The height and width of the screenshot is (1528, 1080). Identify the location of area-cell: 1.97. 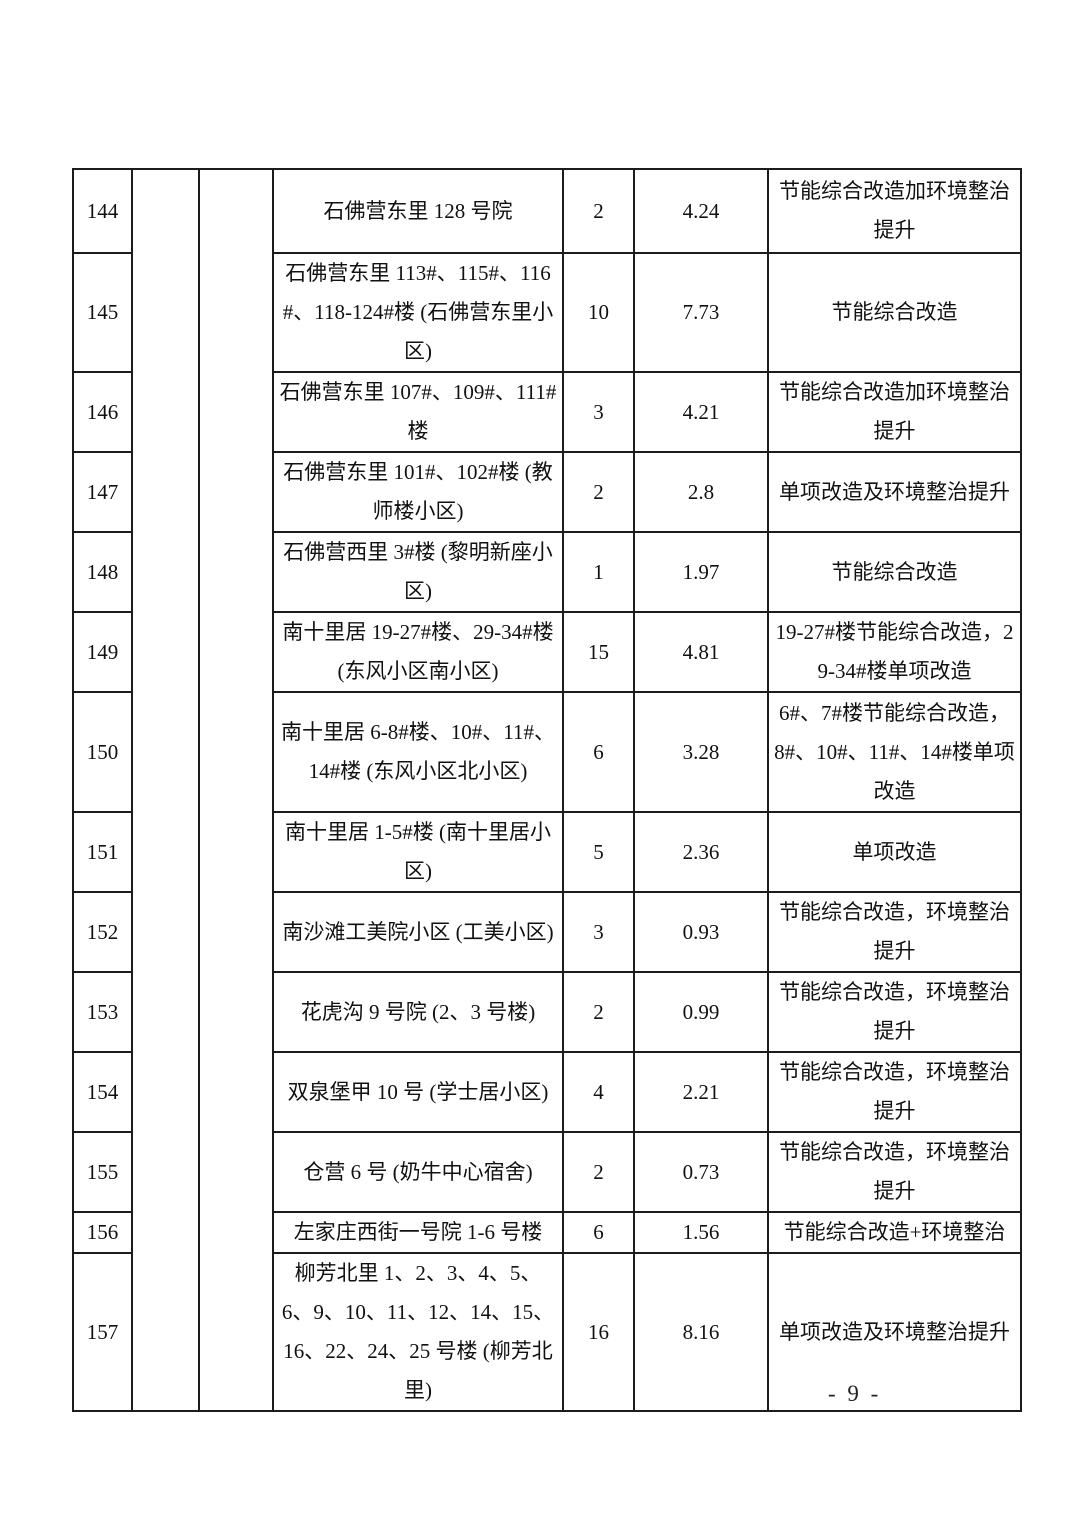
(701, 572).